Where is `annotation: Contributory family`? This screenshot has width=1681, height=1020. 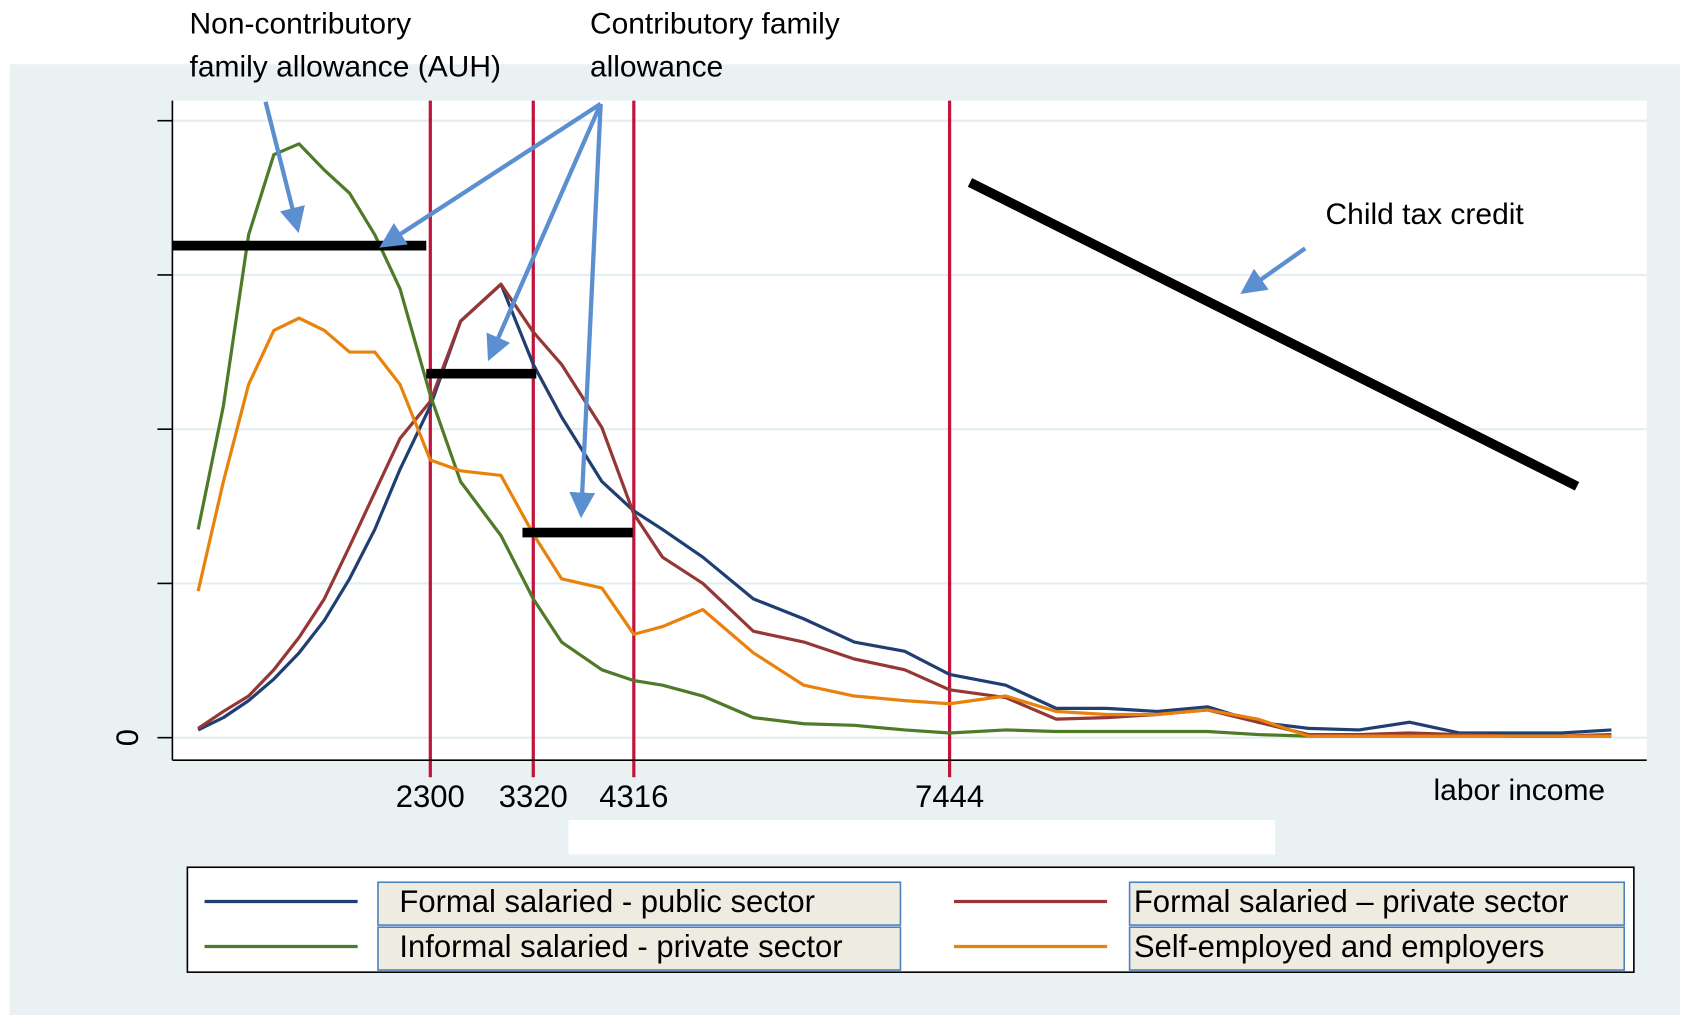 annotation: Contributory family is located at coordinates (715, 24).